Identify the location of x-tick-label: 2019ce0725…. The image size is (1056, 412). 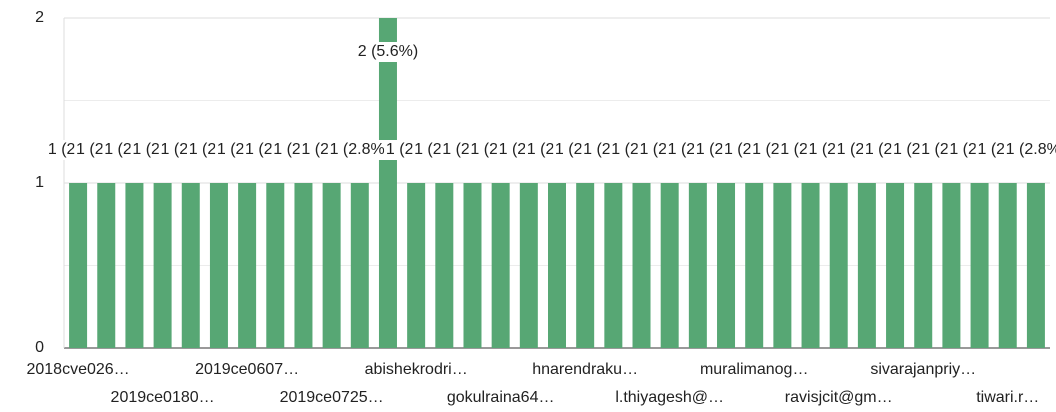
(332, 397).